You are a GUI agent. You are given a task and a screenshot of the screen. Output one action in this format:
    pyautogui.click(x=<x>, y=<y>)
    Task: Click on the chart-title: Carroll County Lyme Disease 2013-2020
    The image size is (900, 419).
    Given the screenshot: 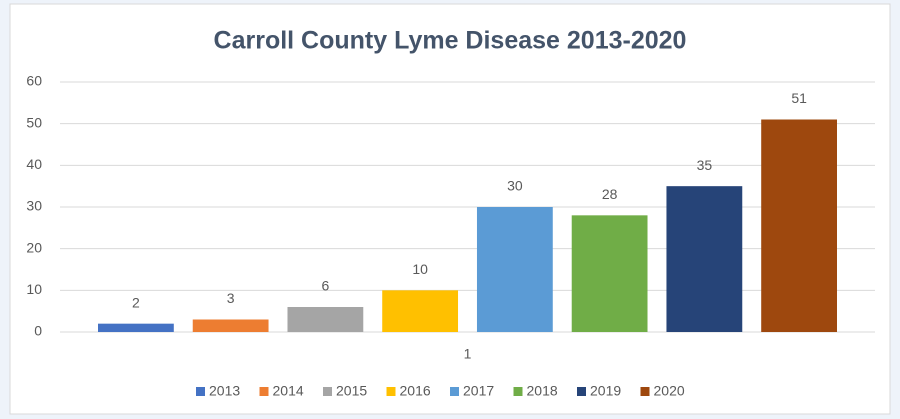 What is the action you would take?
    pyautogui.click(x=450, y=41)
    